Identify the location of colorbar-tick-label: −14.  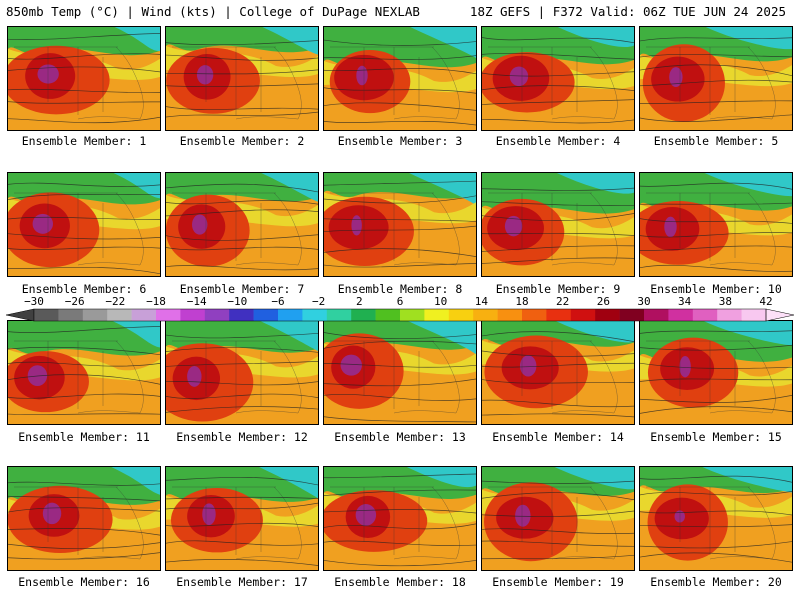
(196, 301).